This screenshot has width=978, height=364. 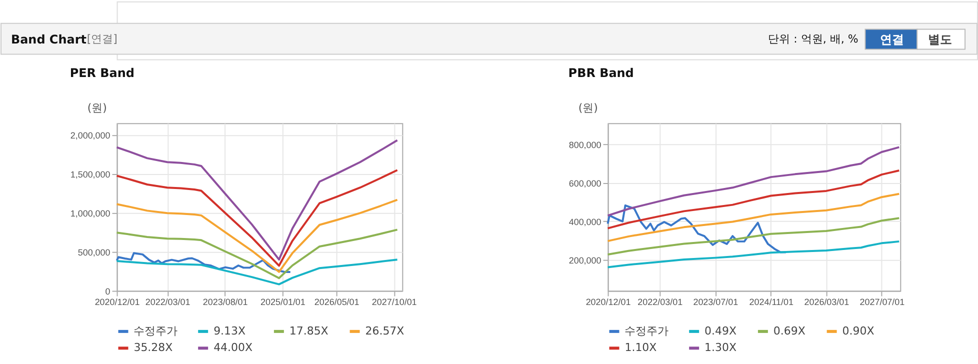 I want to click on text: 단위 : 억원, 배, %, so click(x=813, y=39).